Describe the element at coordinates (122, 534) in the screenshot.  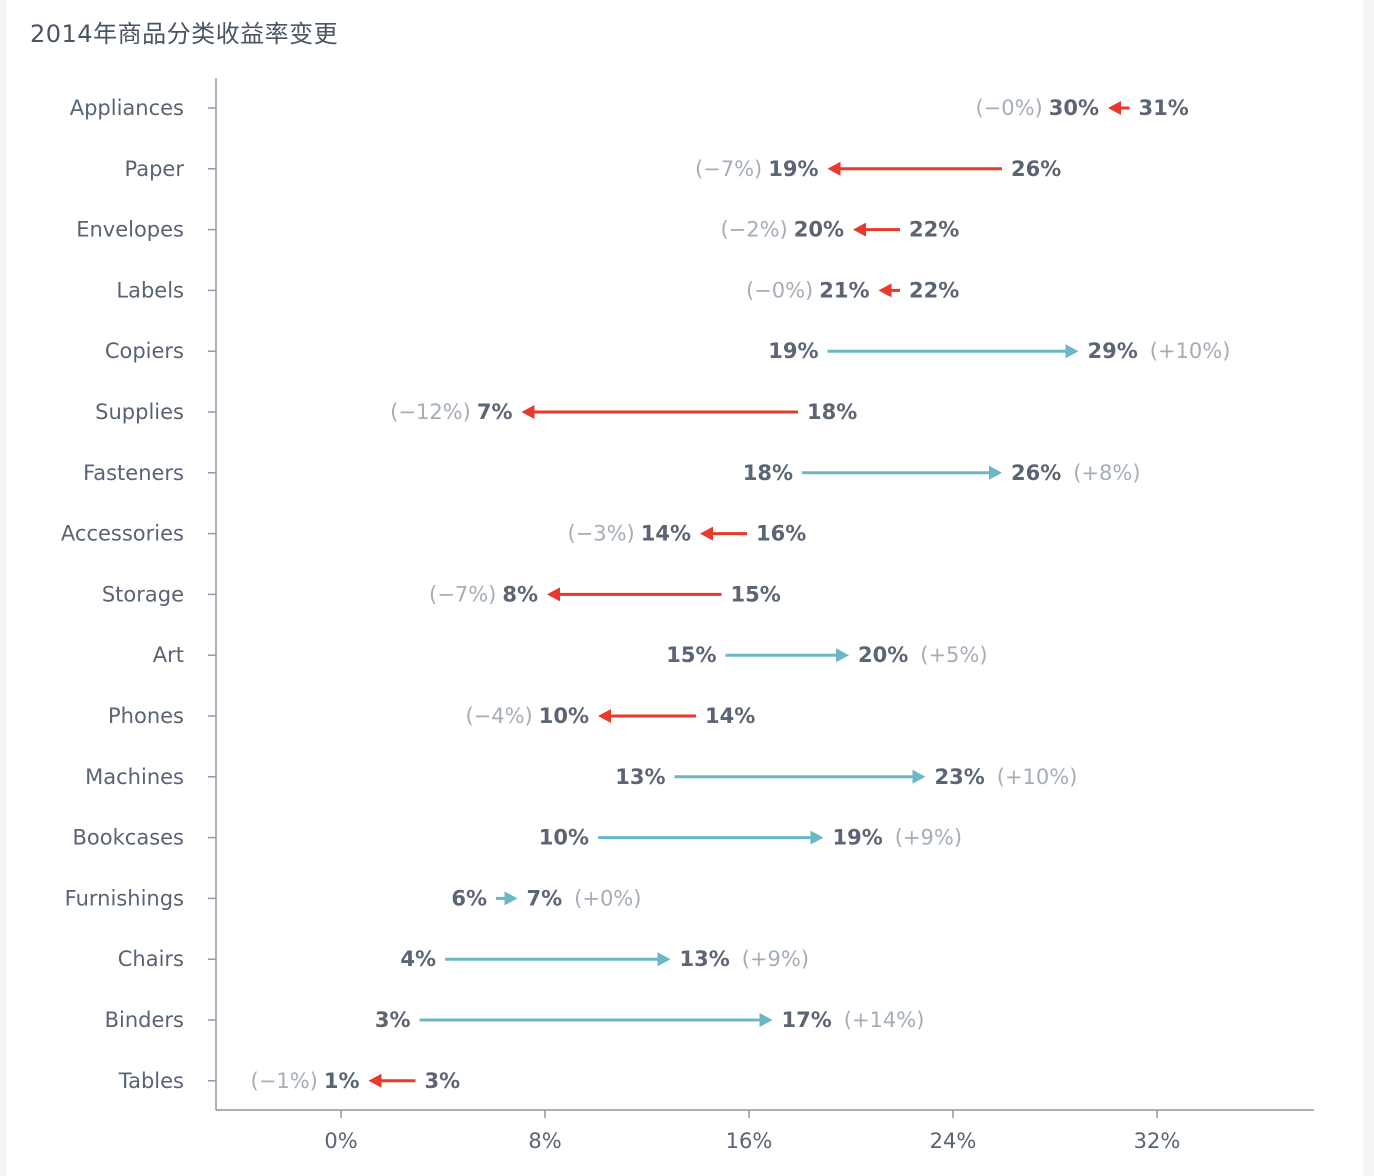
I see `category-label: Accessories` at that location.